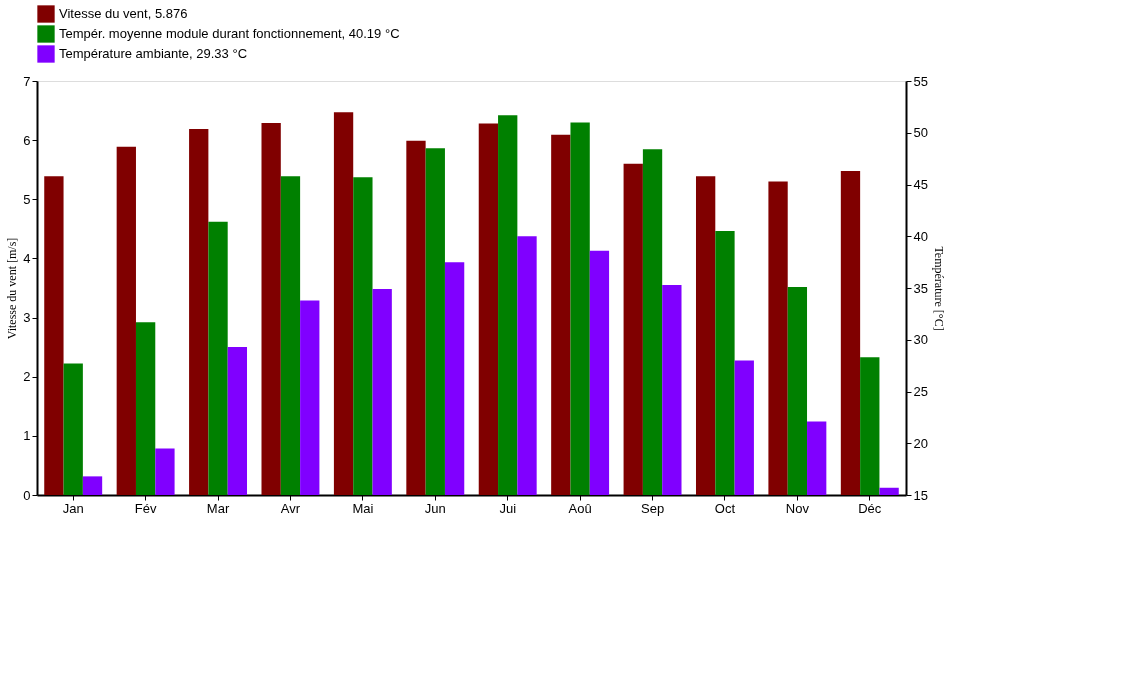  I want to click on x-tick-label: Avr, so click(290, 508).